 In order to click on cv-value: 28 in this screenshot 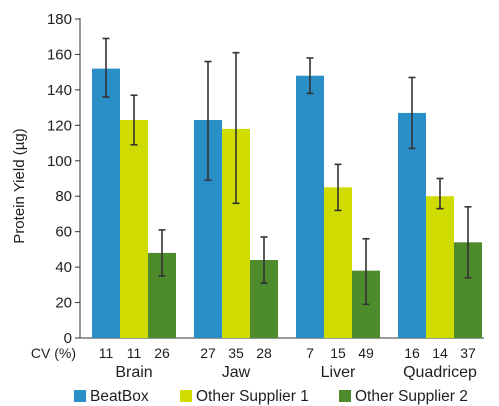, I will do `click(264, 353)`.